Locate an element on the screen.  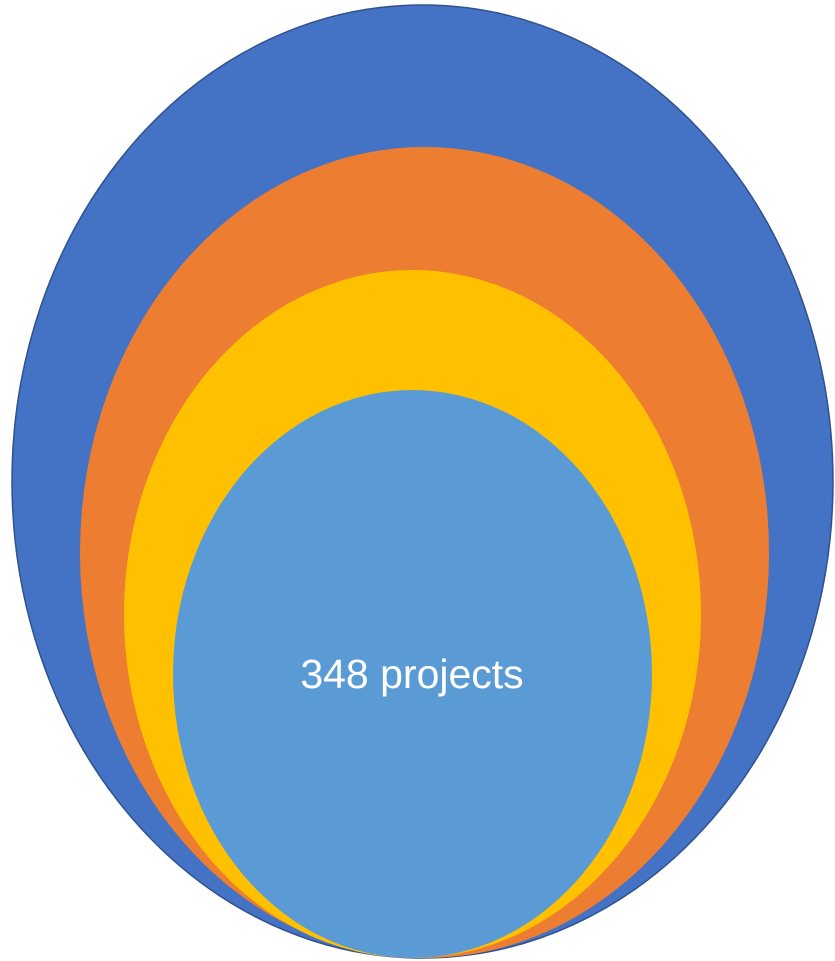
inner-label: 348 projects is located at coordinates (411, 674).